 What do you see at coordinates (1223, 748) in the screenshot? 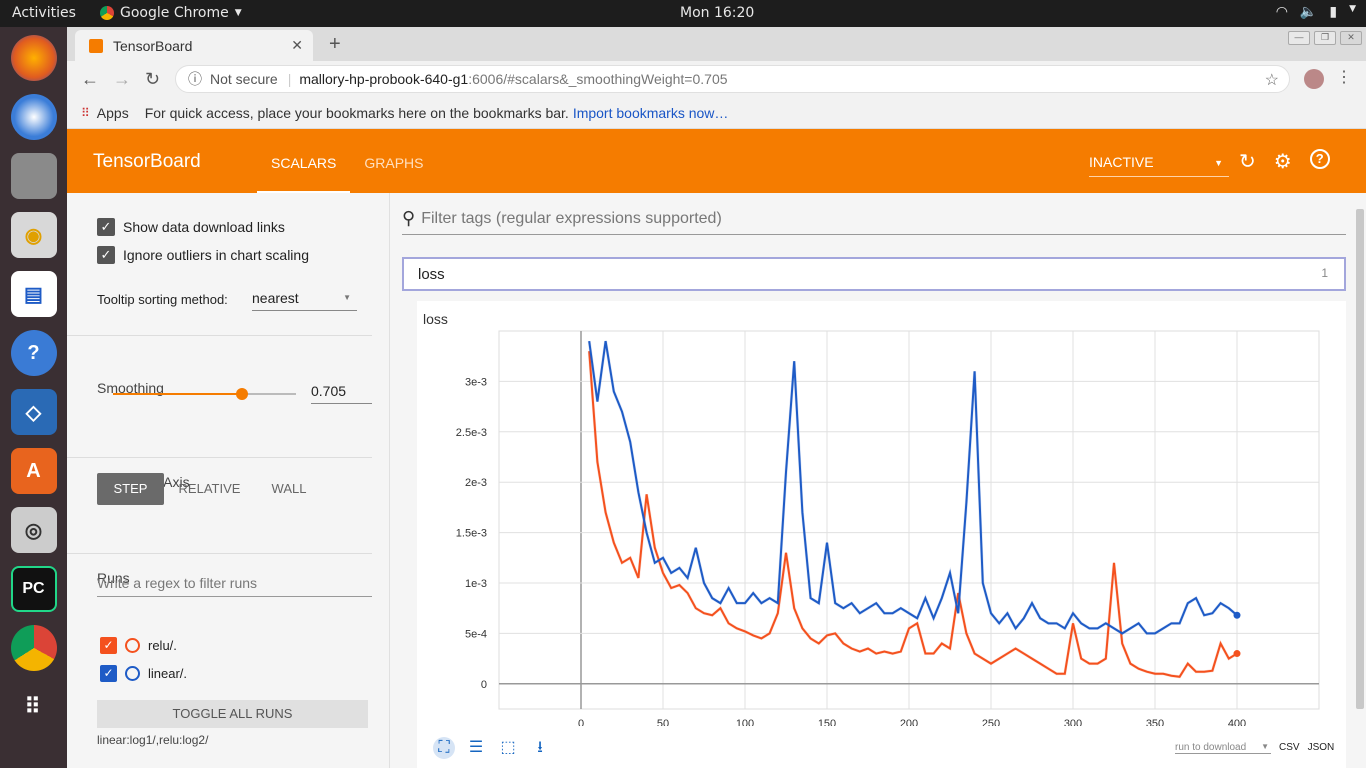
I see `run-download-select: run to download ▼` at bounding box center [1223, 748].